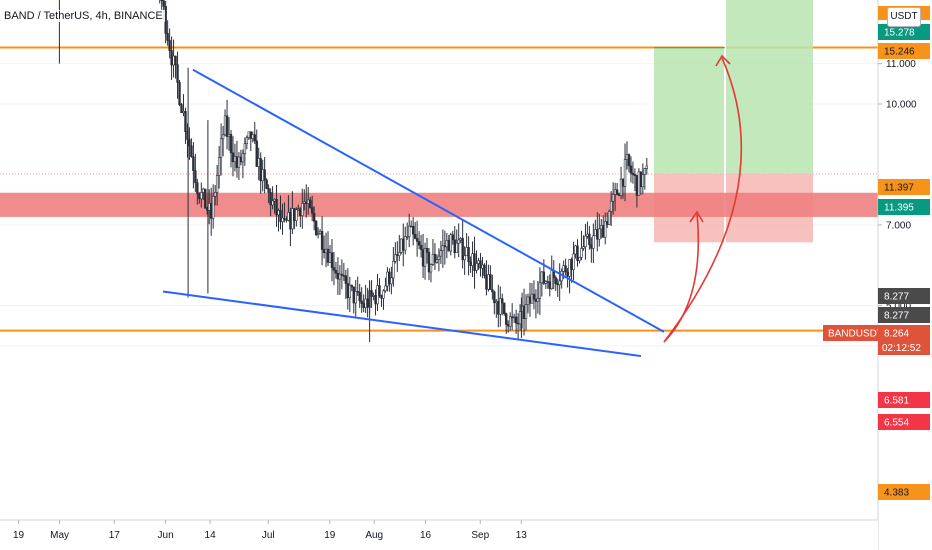  I want to click on y-tick-label: 7.000, so click(898, 225).